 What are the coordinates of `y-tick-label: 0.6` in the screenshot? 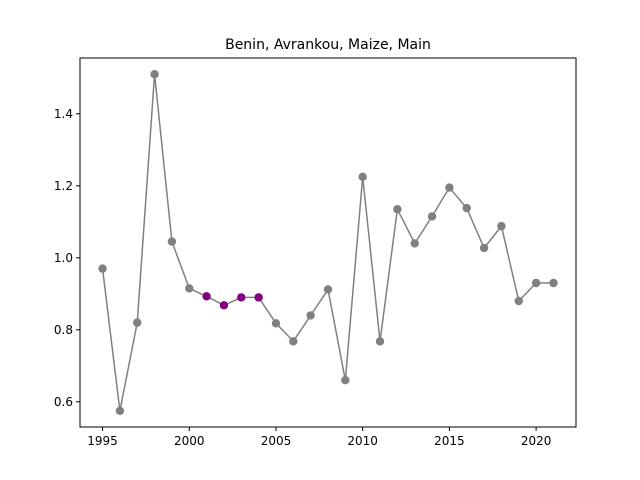 It's located at (63, 402).